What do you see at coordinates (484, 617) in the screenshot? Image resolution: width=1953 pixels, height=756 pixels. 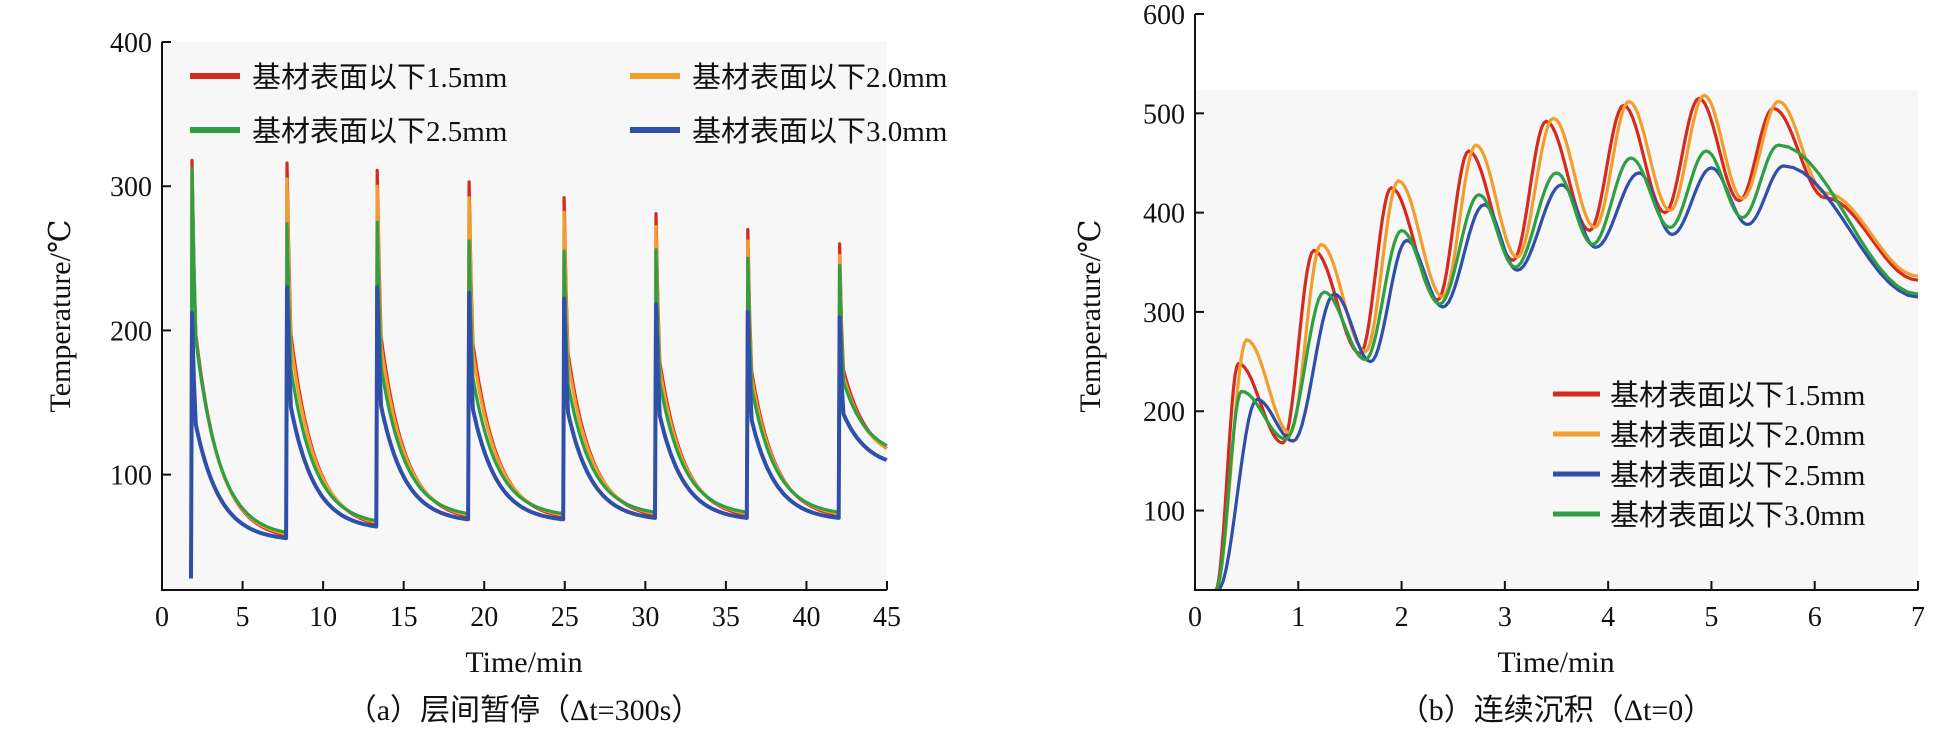 I see `x-tick-label-a: 20` at bounding box center [484, 617].